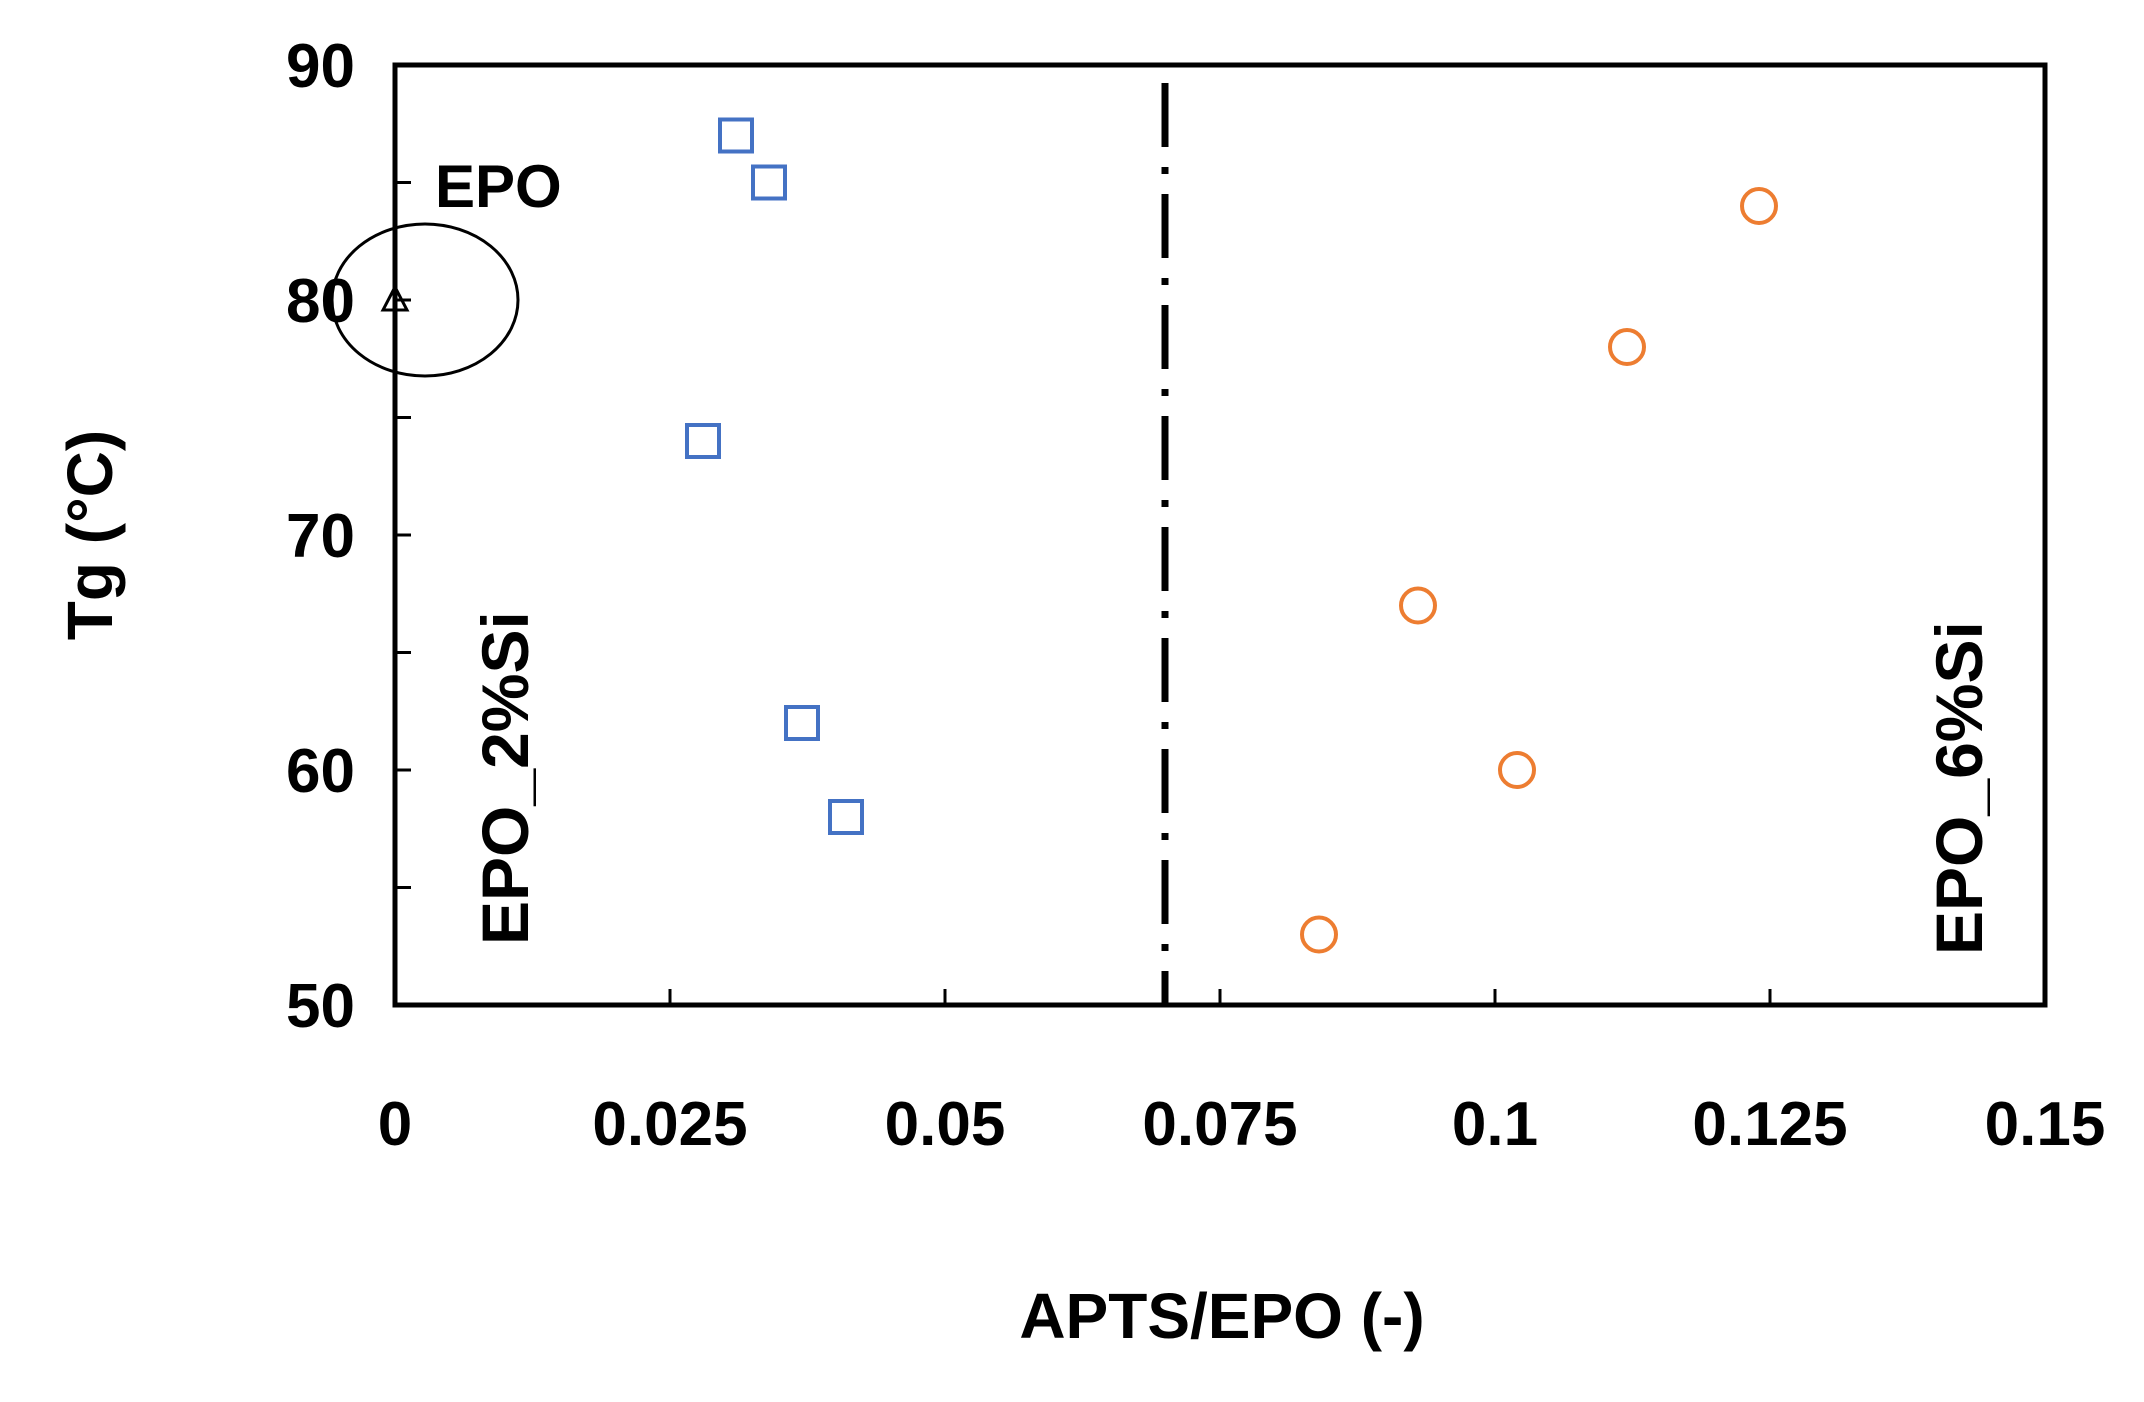  I want to click on epo-highlight-ellipse, so click(425, 300).